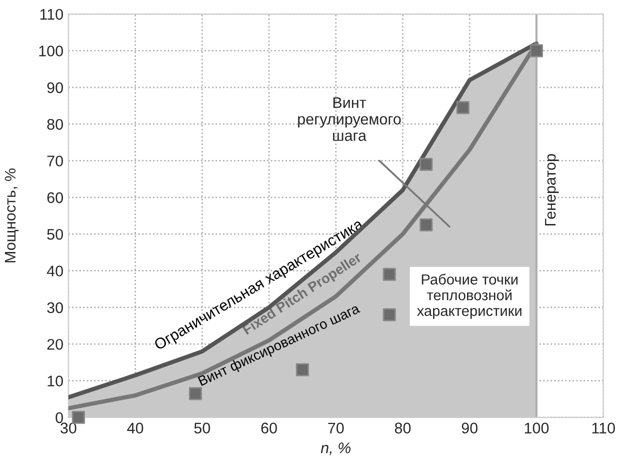 Image resolution: width=622 pixels, height=469 pixels. Describe the element at coordinates (55, 234) in the screenshot. I see `y-tick-label: 50` at that location.